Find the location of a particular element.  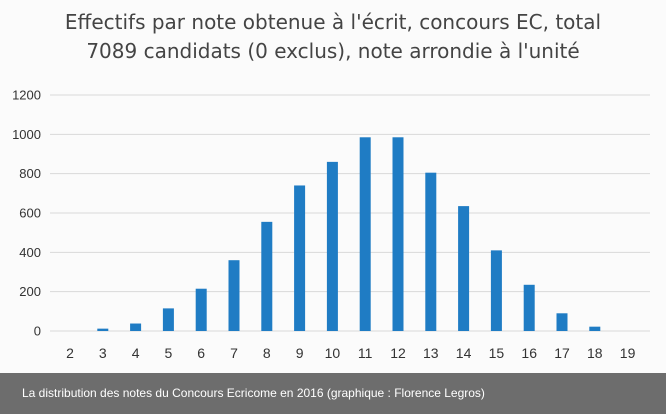

y-tick-label: 1200 is located at coordinates (26, 95).